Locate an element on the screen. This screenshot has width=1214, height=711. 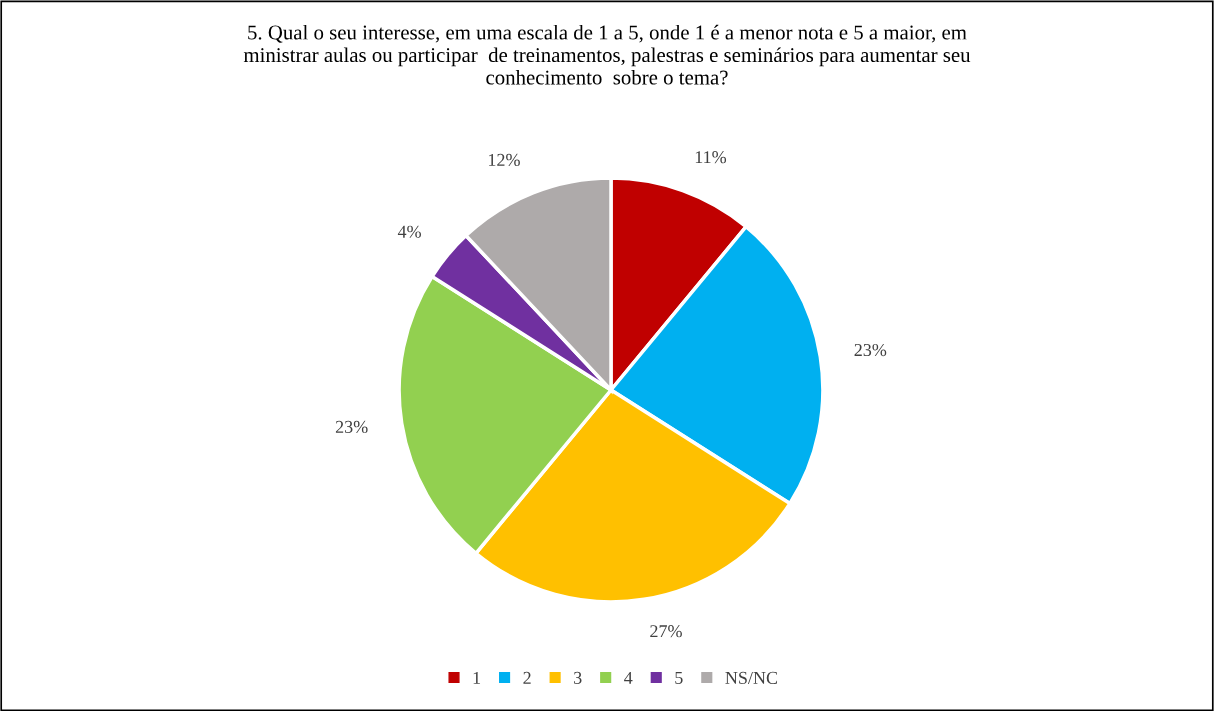
legend-label: 3 is located at coordinates (578, 677).